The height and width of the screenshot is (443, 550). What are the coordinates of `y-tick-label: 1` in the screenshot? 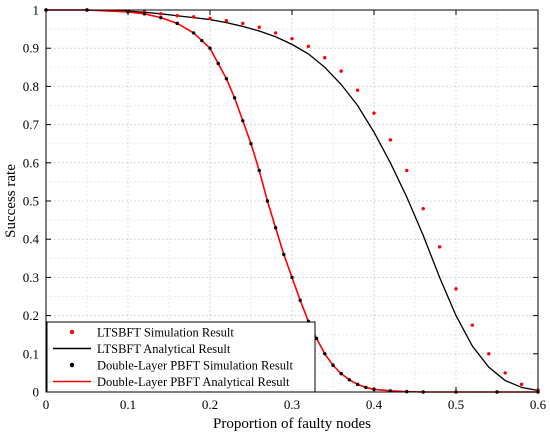 It's located at (36, 10).